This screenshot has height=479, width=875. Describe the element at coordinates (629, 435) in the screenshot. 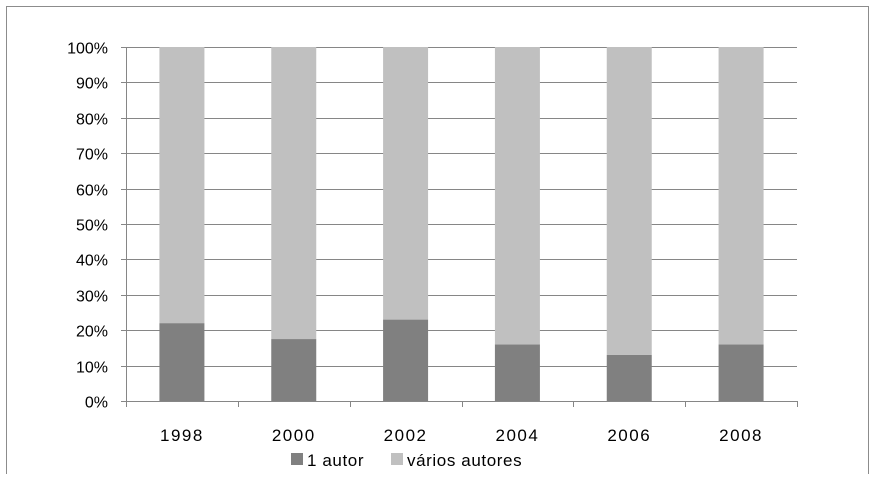

I see `x-tick-label: 2006` at that location.